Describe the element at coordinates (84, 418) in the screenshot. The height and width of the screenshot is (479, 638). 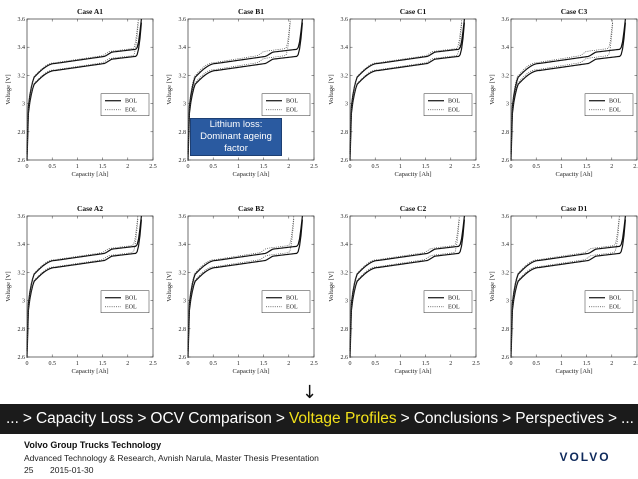
I see `nav-item-capacity-loss: Capacity Loss` at that location.